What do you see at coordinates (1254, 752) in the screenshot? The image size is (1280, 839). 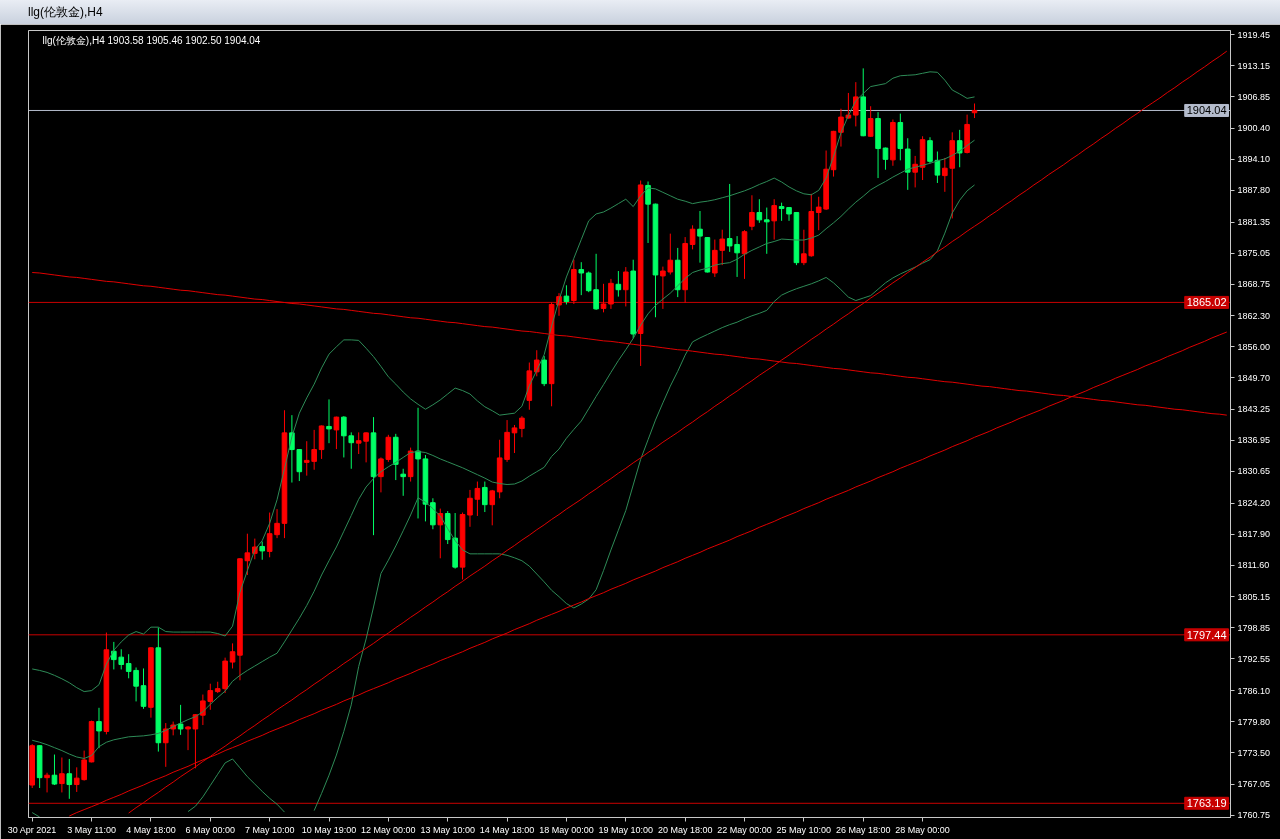 I see `y-tick-label: 1773.50` at bounding box center [1254, 752].